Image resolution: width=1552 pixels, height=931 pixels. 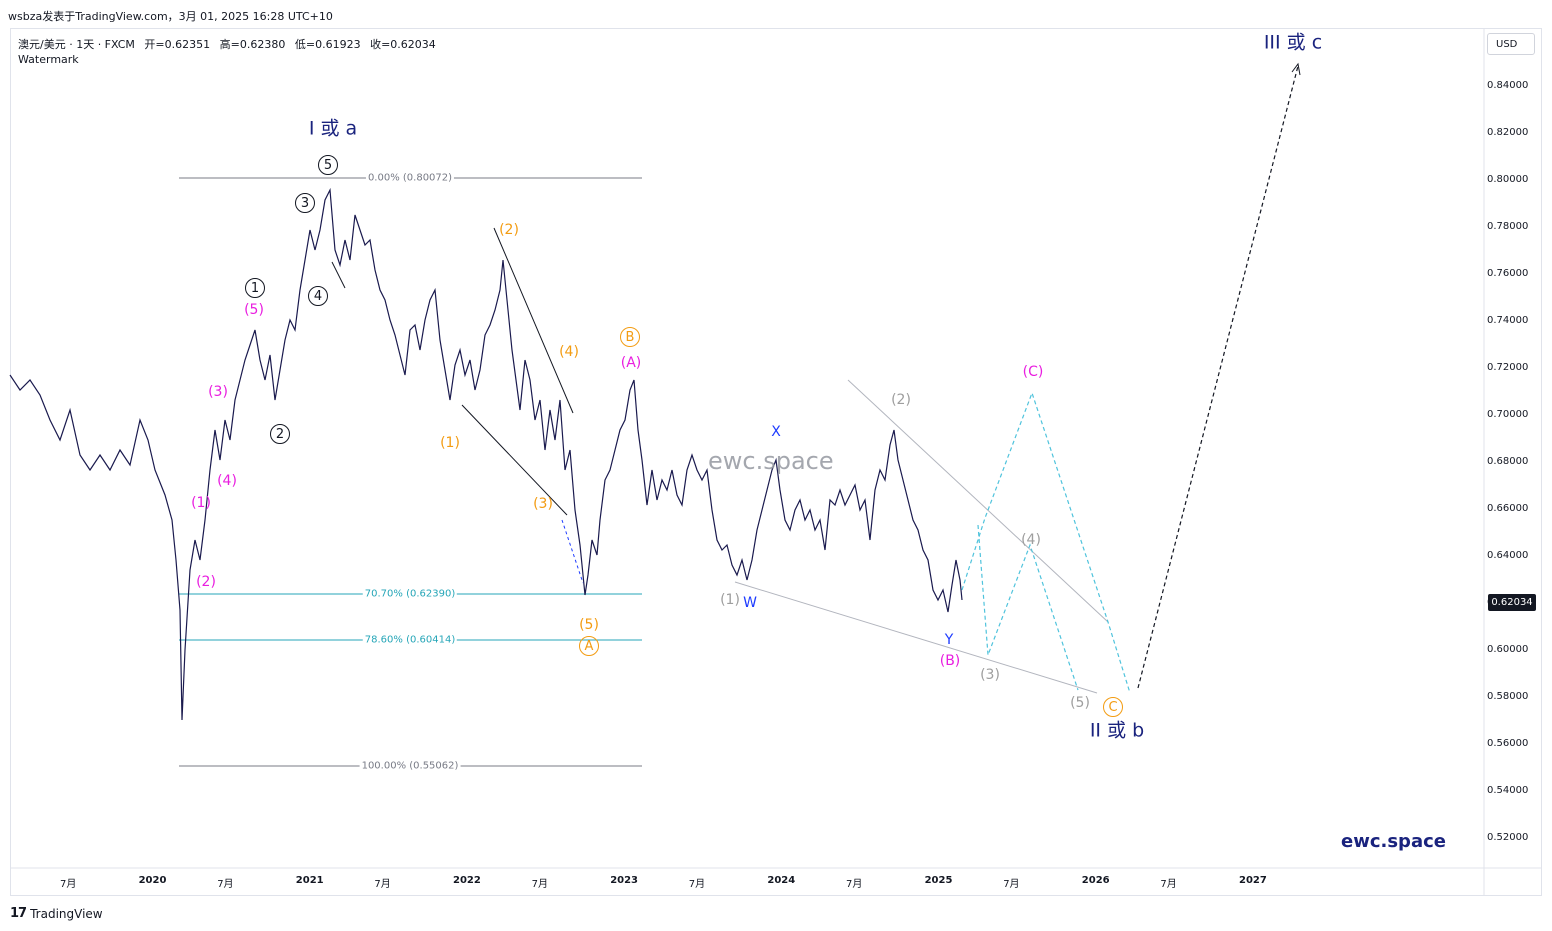 I want to click on time-axis-label: 2023, so click(x=624, y=880).